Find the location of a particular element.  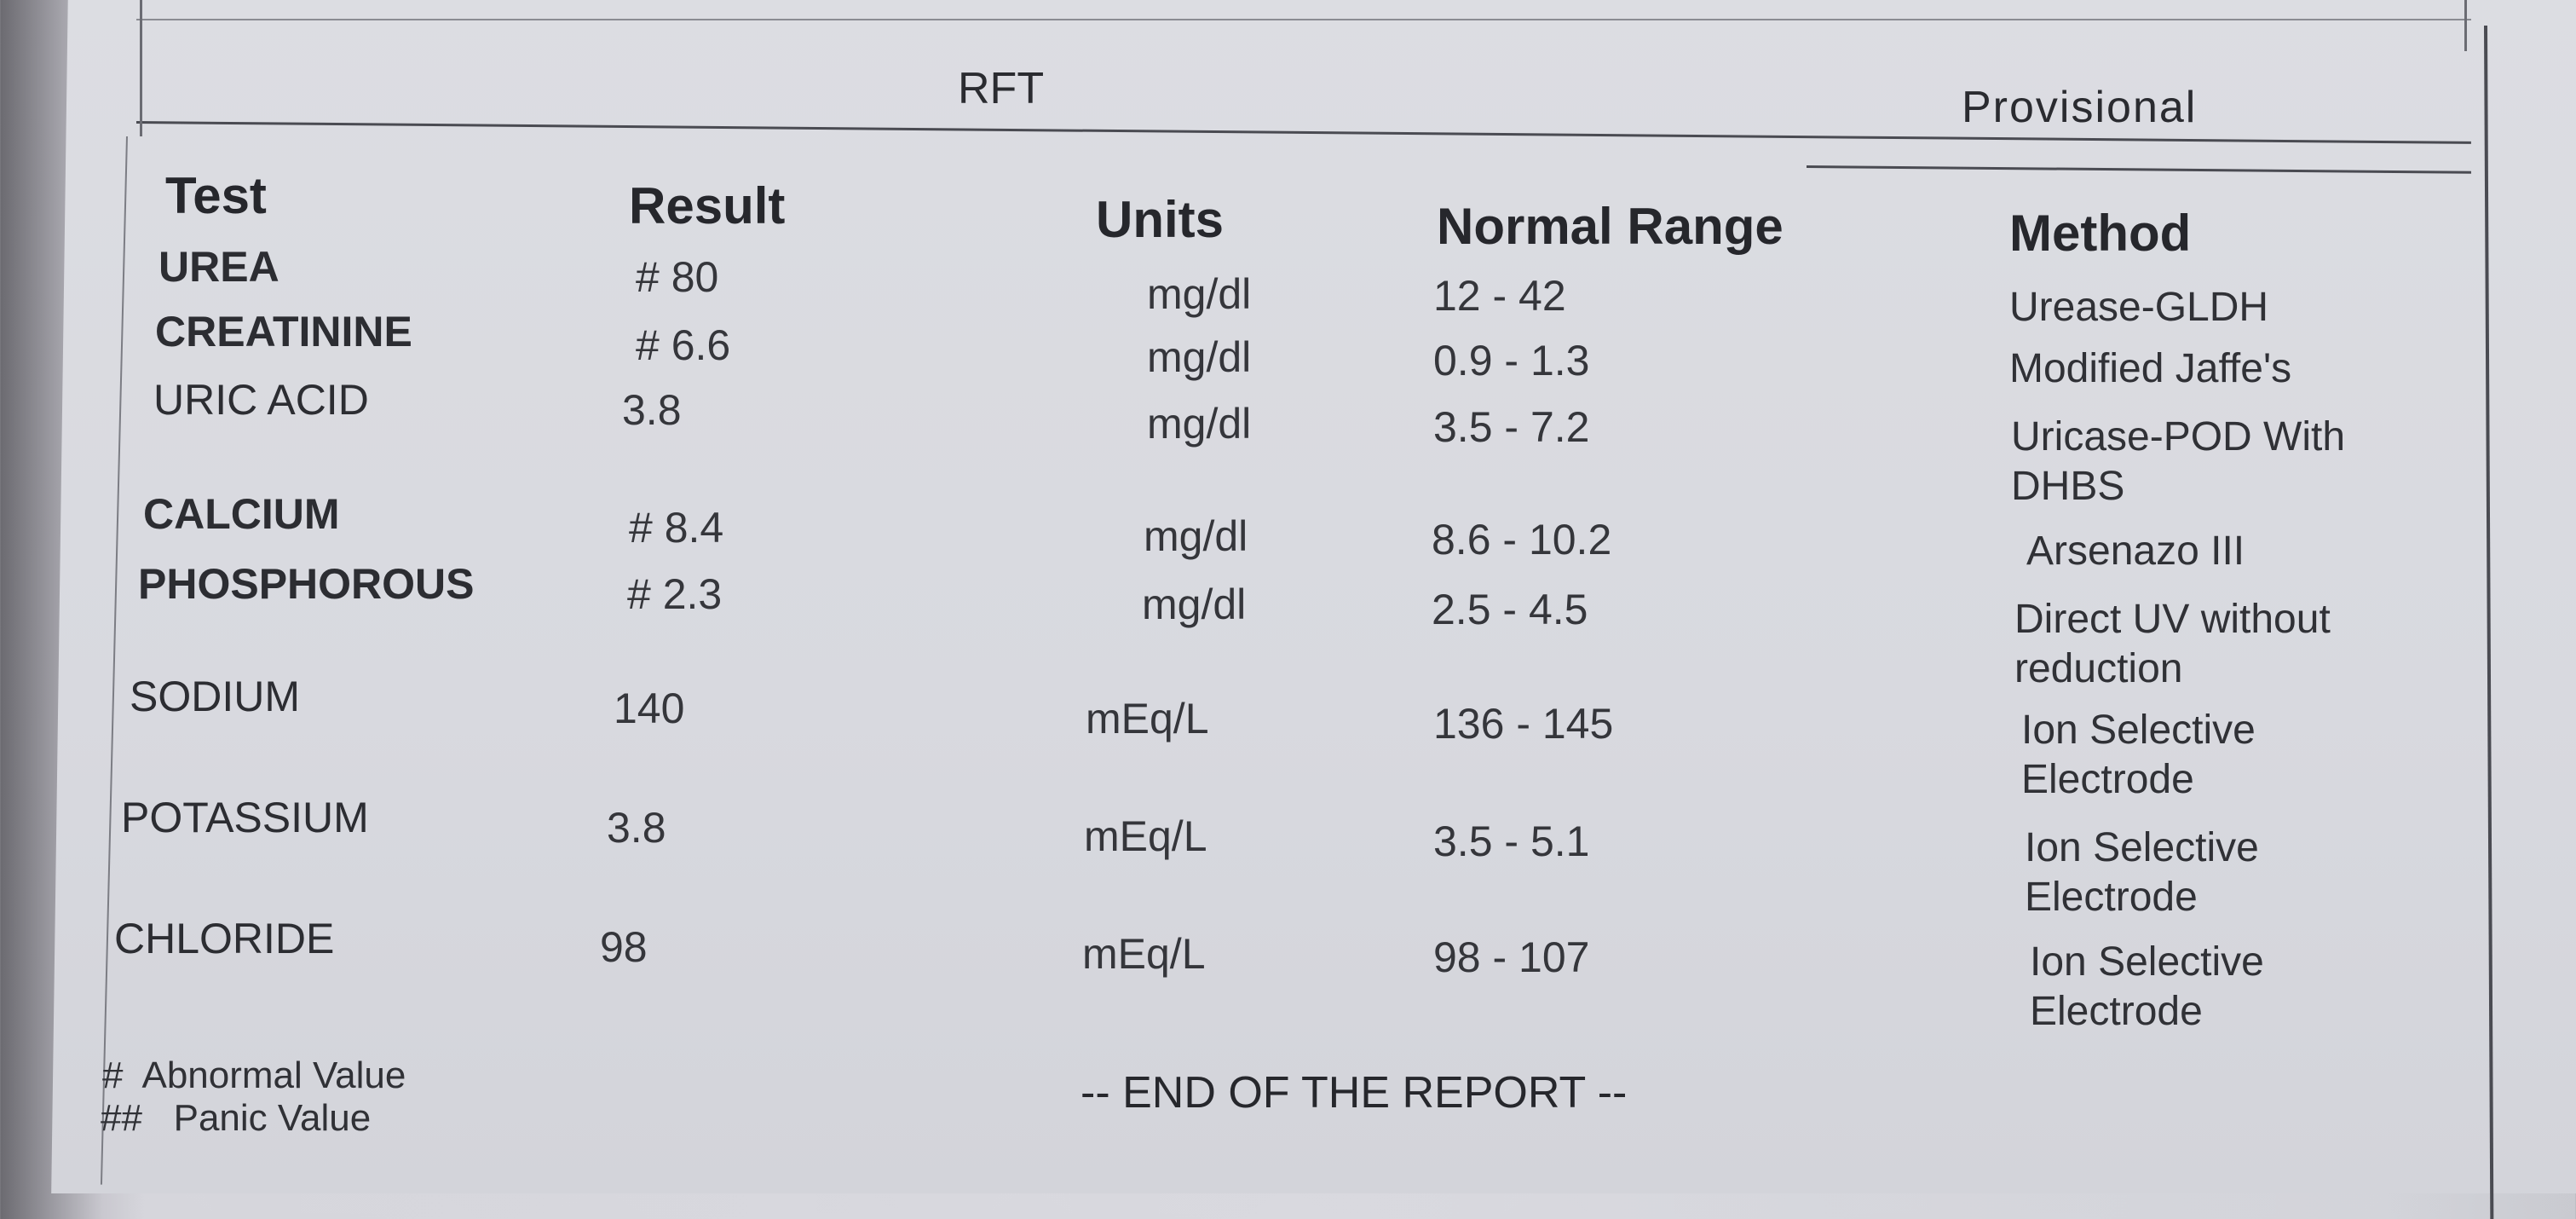

right-border-top is located at coordinates (2465, 26).